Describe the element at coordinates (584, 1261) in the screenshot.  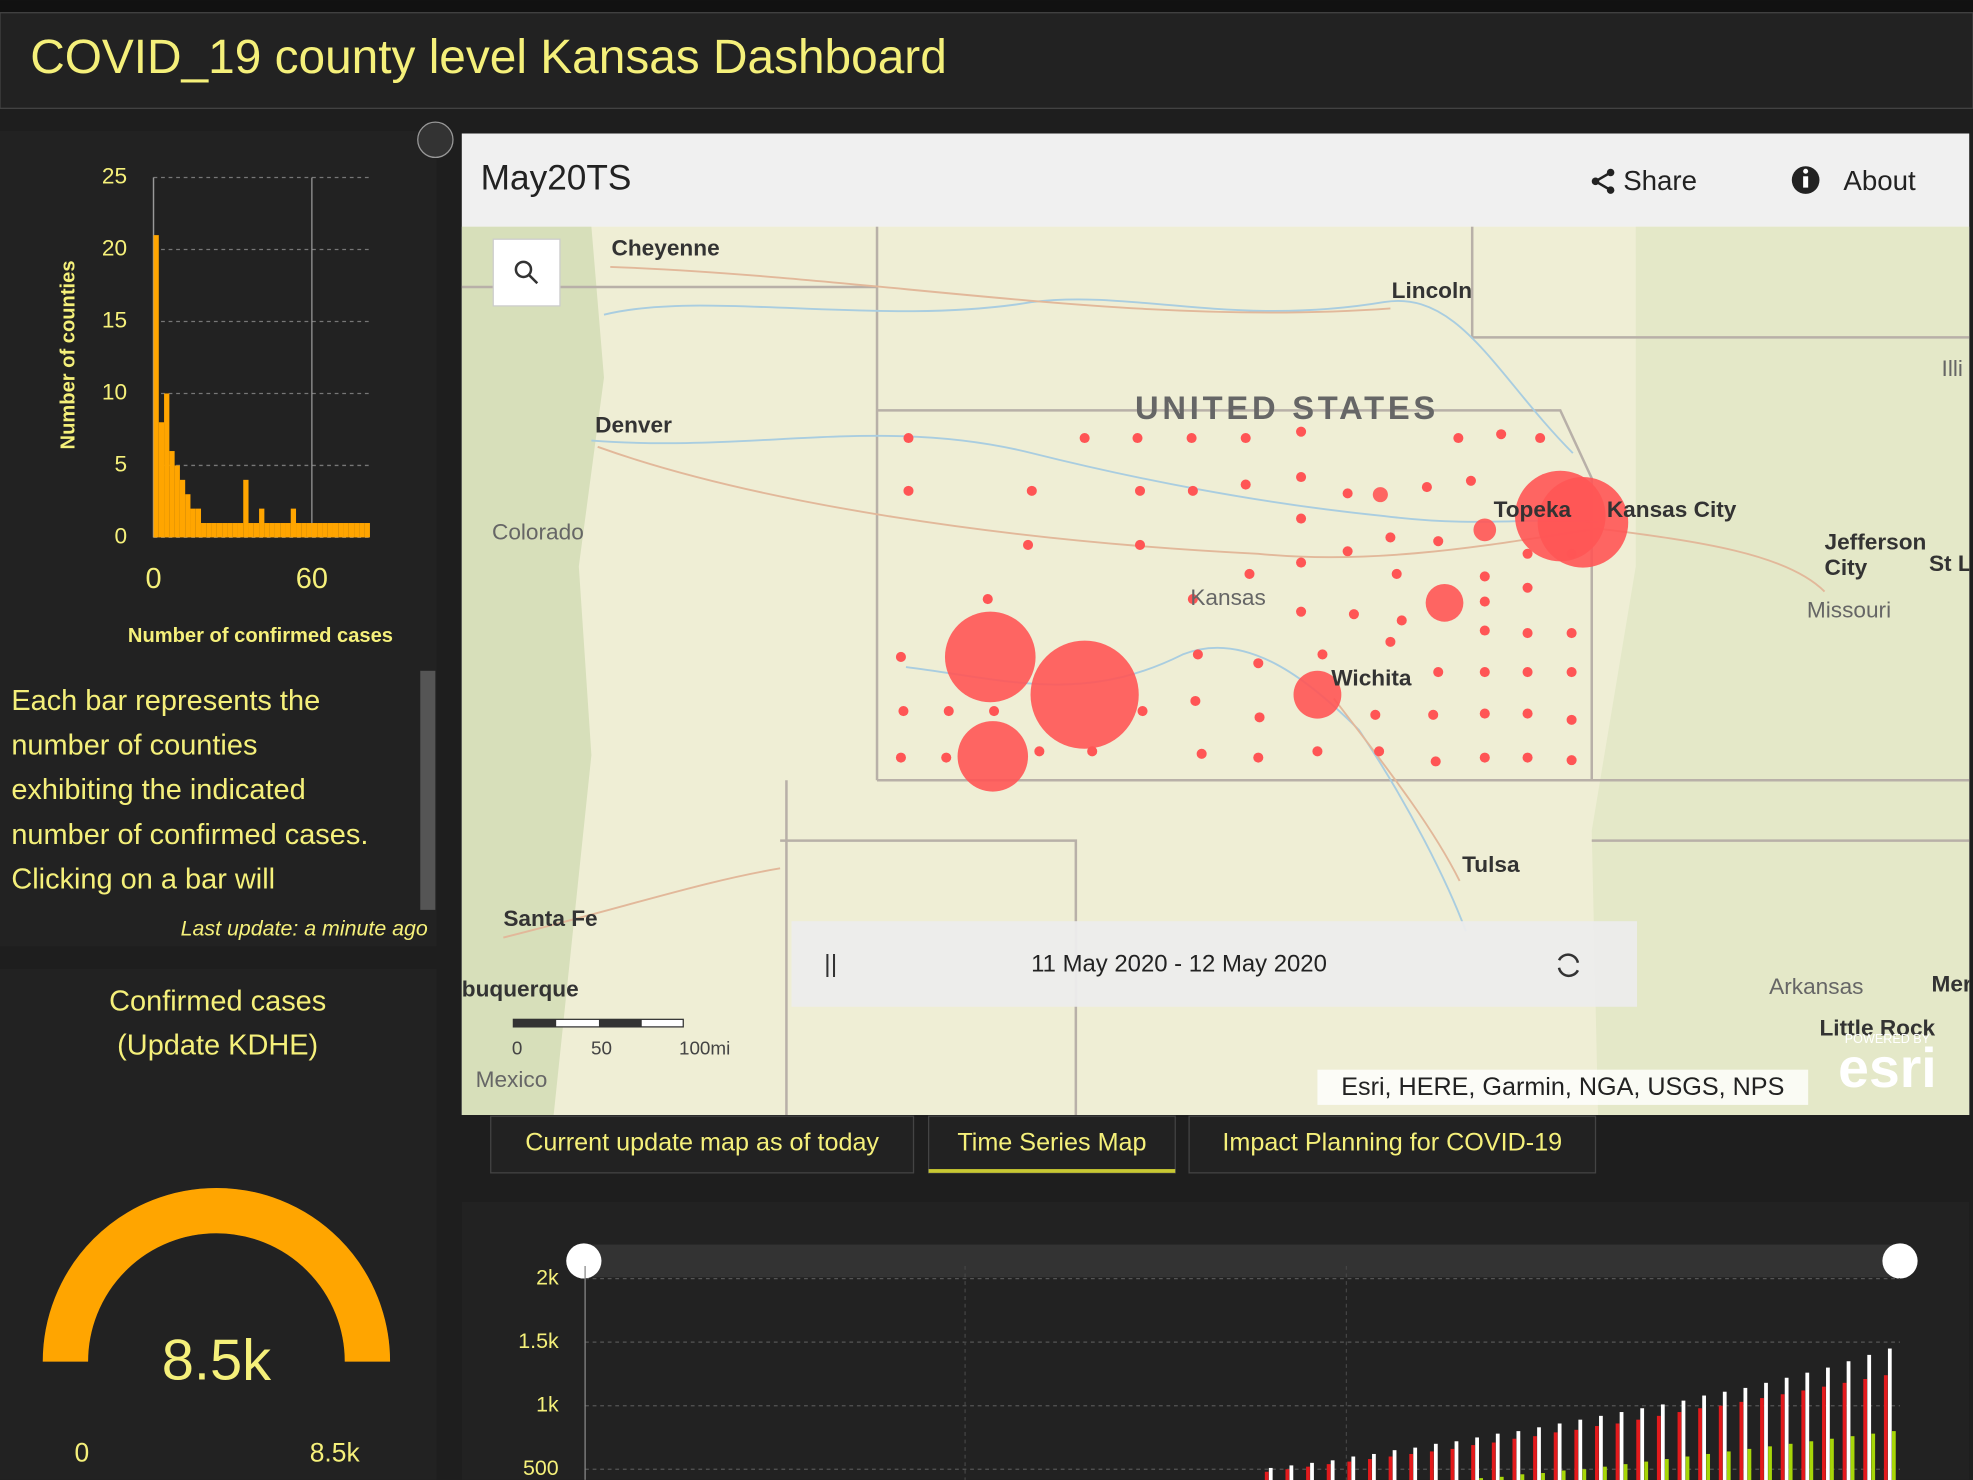
I see `slider-handle` at that location.